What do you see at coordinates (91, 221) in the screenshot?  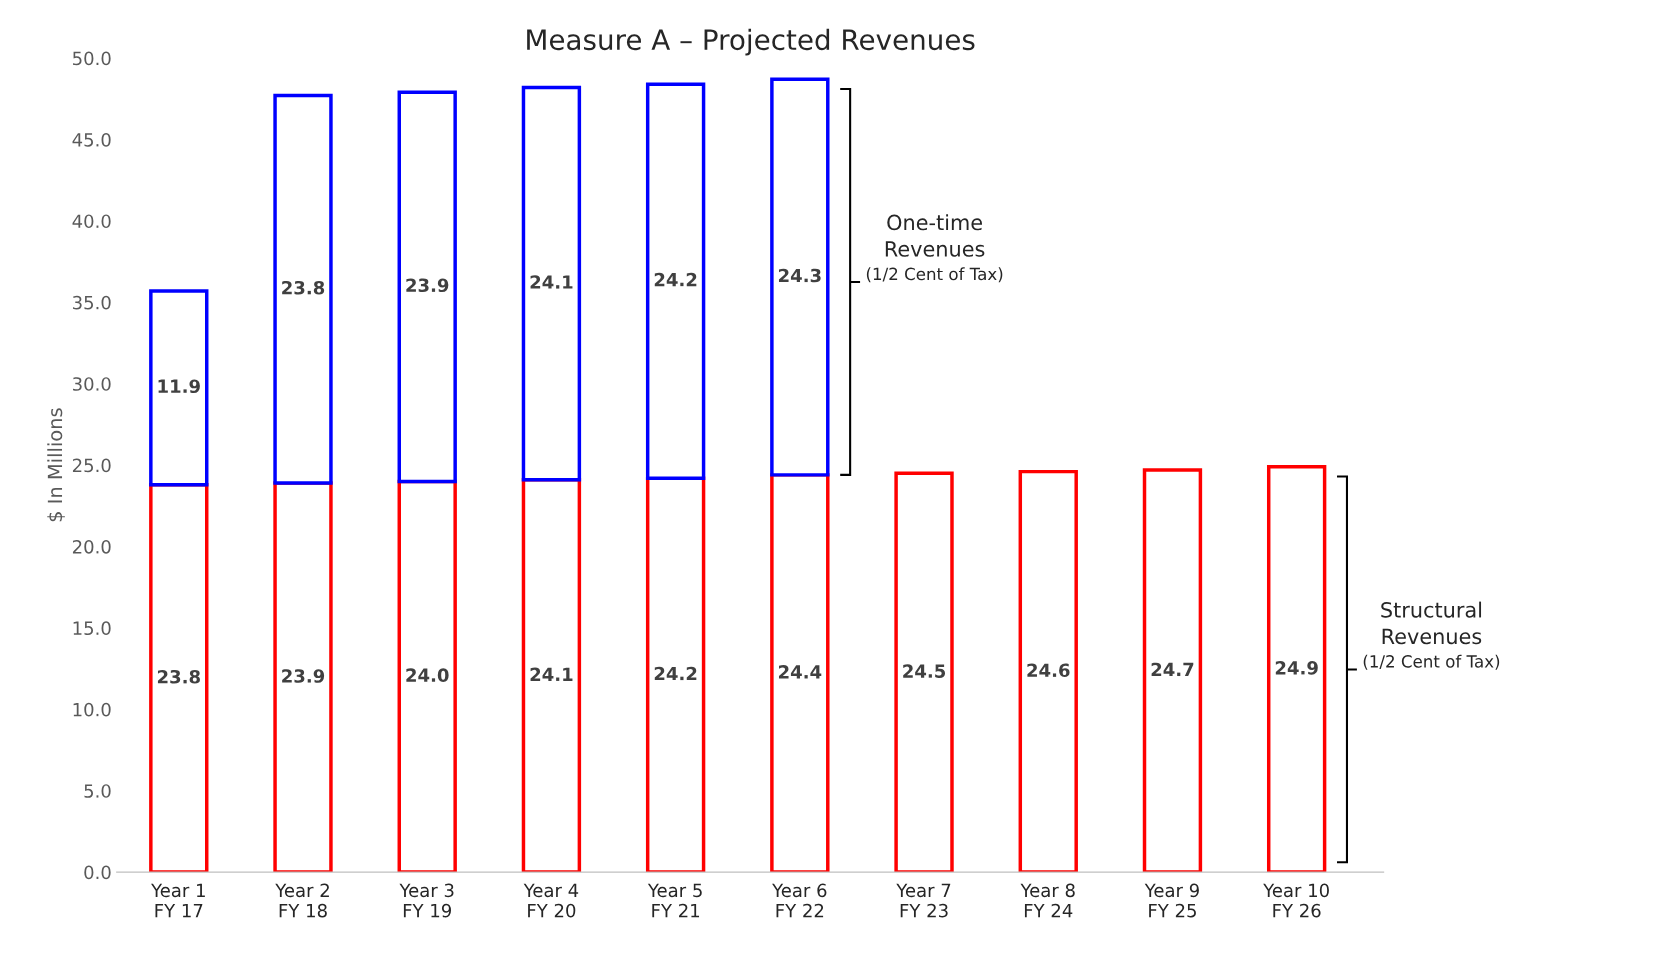 I see `y-tick-label: 40.0` at bounding box center [91, 221].